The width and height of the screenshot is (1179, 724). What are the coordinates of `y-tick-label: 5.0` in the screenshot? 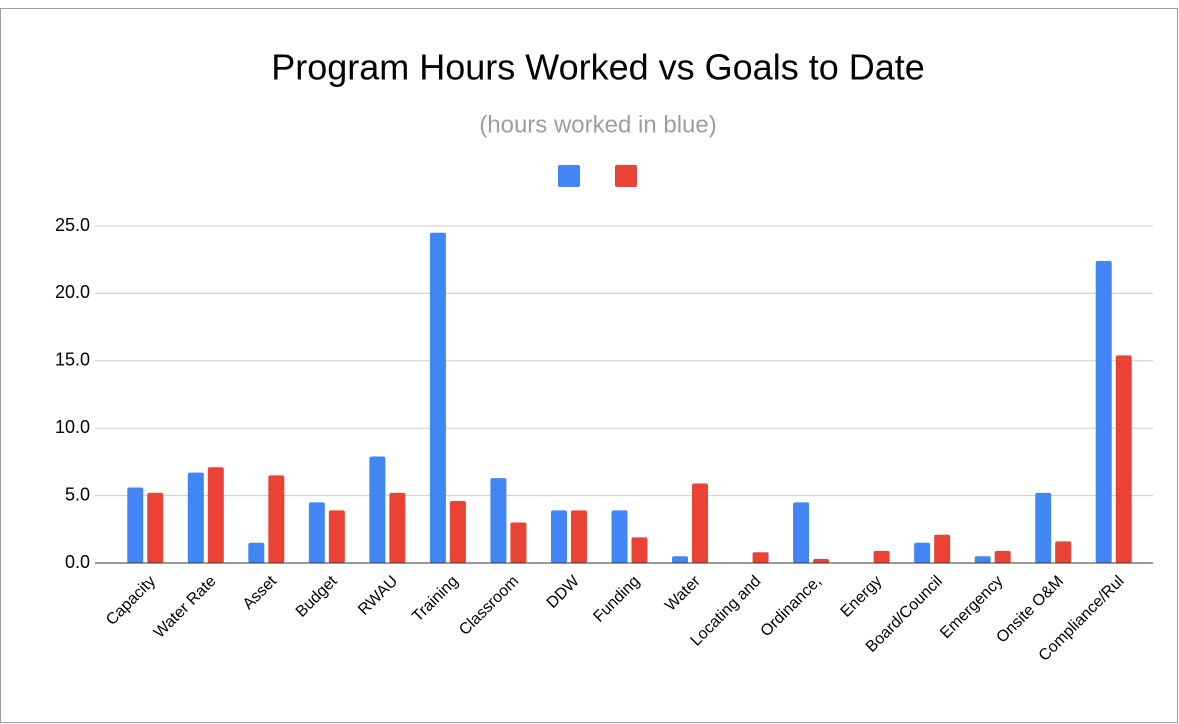 It's located at (77, 494).